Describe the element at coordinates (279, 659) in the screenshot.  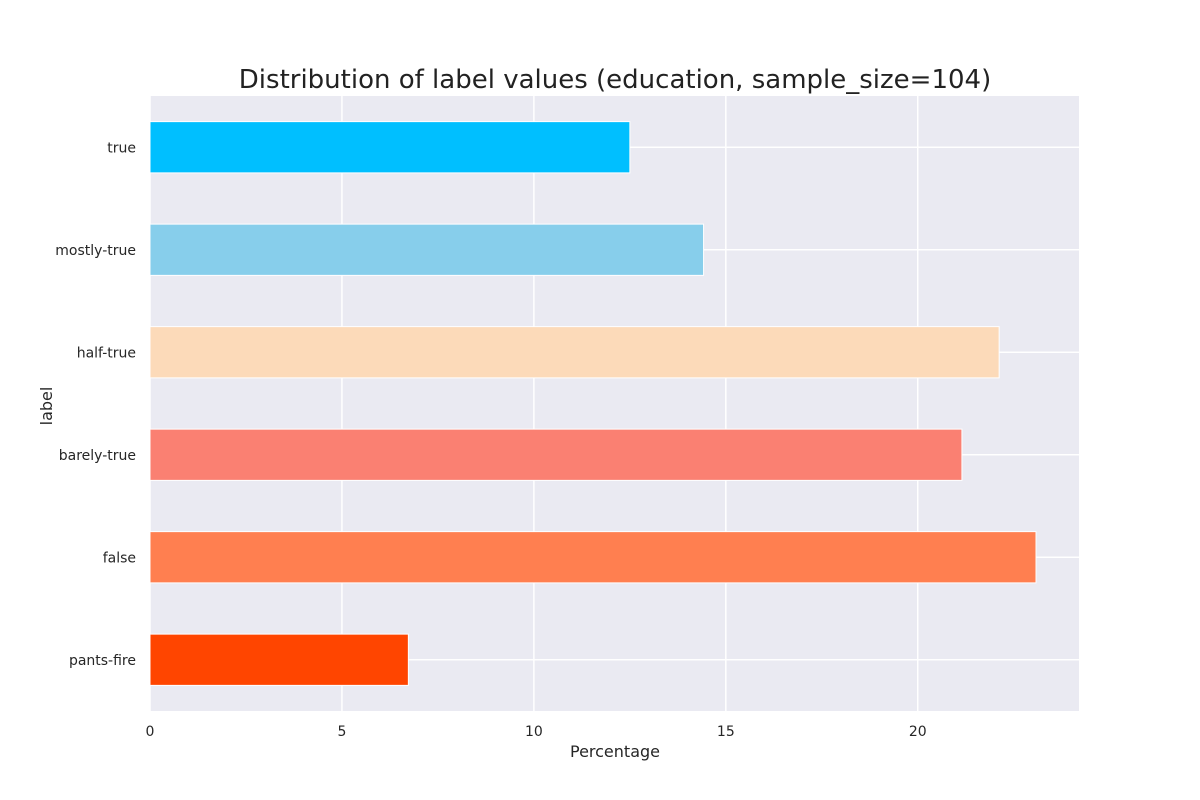
I see `bar-pants-fire` at that location.